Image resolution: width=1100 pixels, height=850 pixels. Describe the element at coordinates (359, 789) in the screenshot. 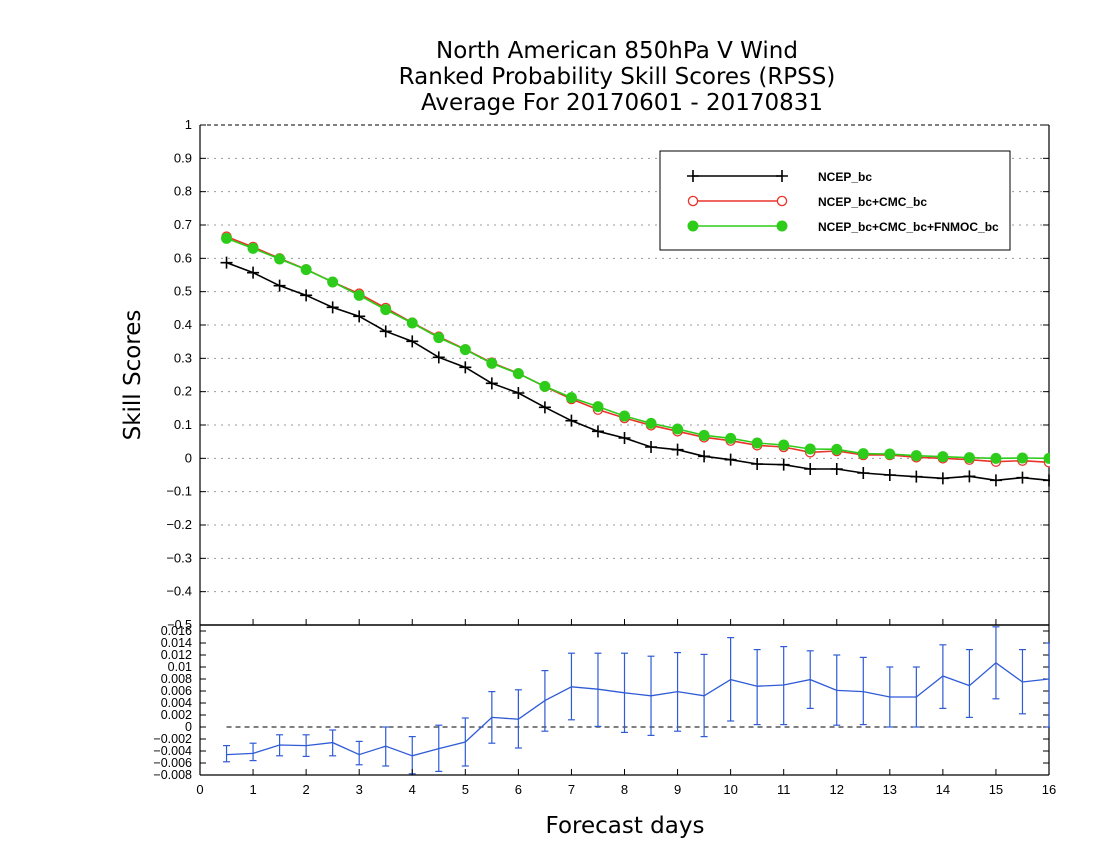

I see `x-tick-label: 3` at that location.